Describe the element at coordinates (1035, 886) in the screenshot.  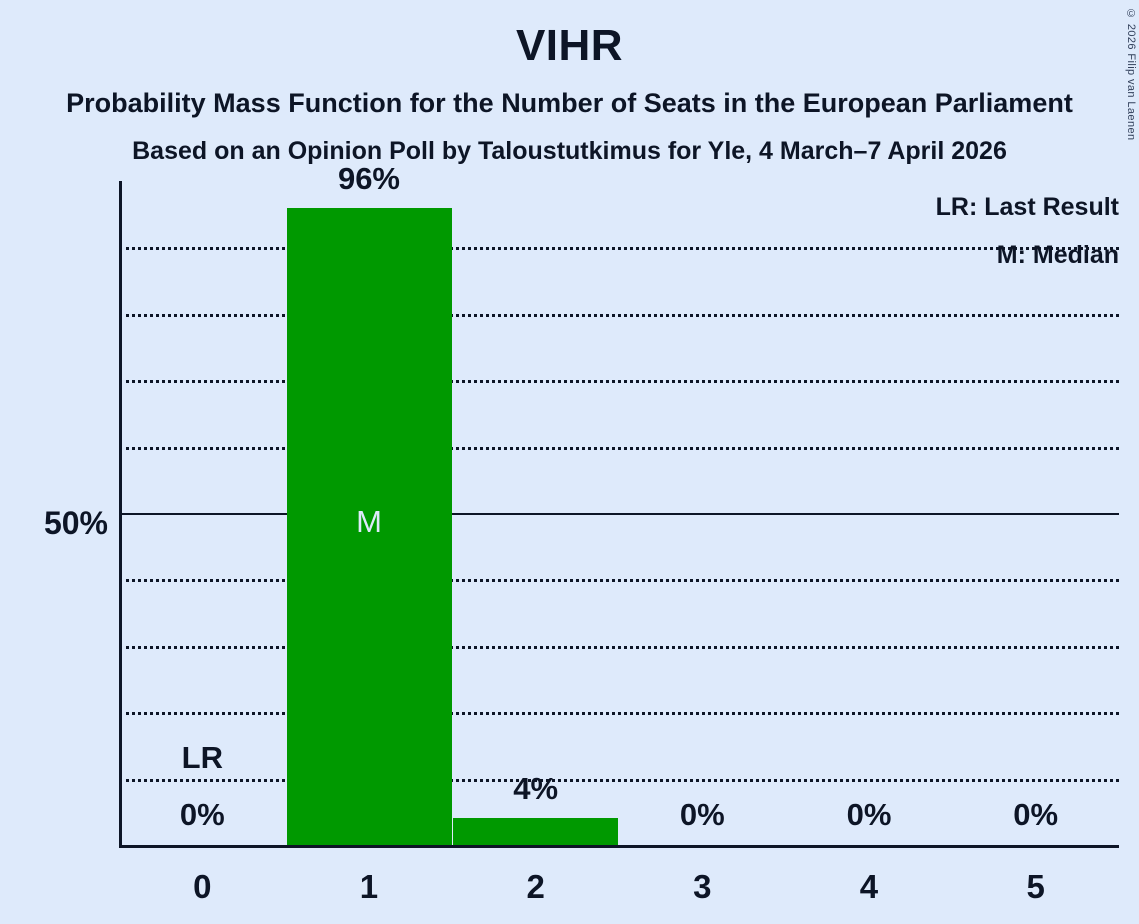
I see `x-axis-tick-label: 5` at that location.